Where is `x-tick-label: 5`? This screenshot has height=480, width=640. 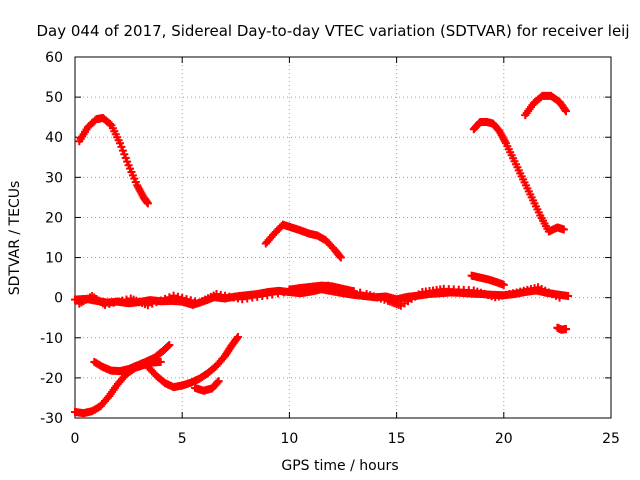
x-tick-label: 5 is located at coordinates (182, 439).